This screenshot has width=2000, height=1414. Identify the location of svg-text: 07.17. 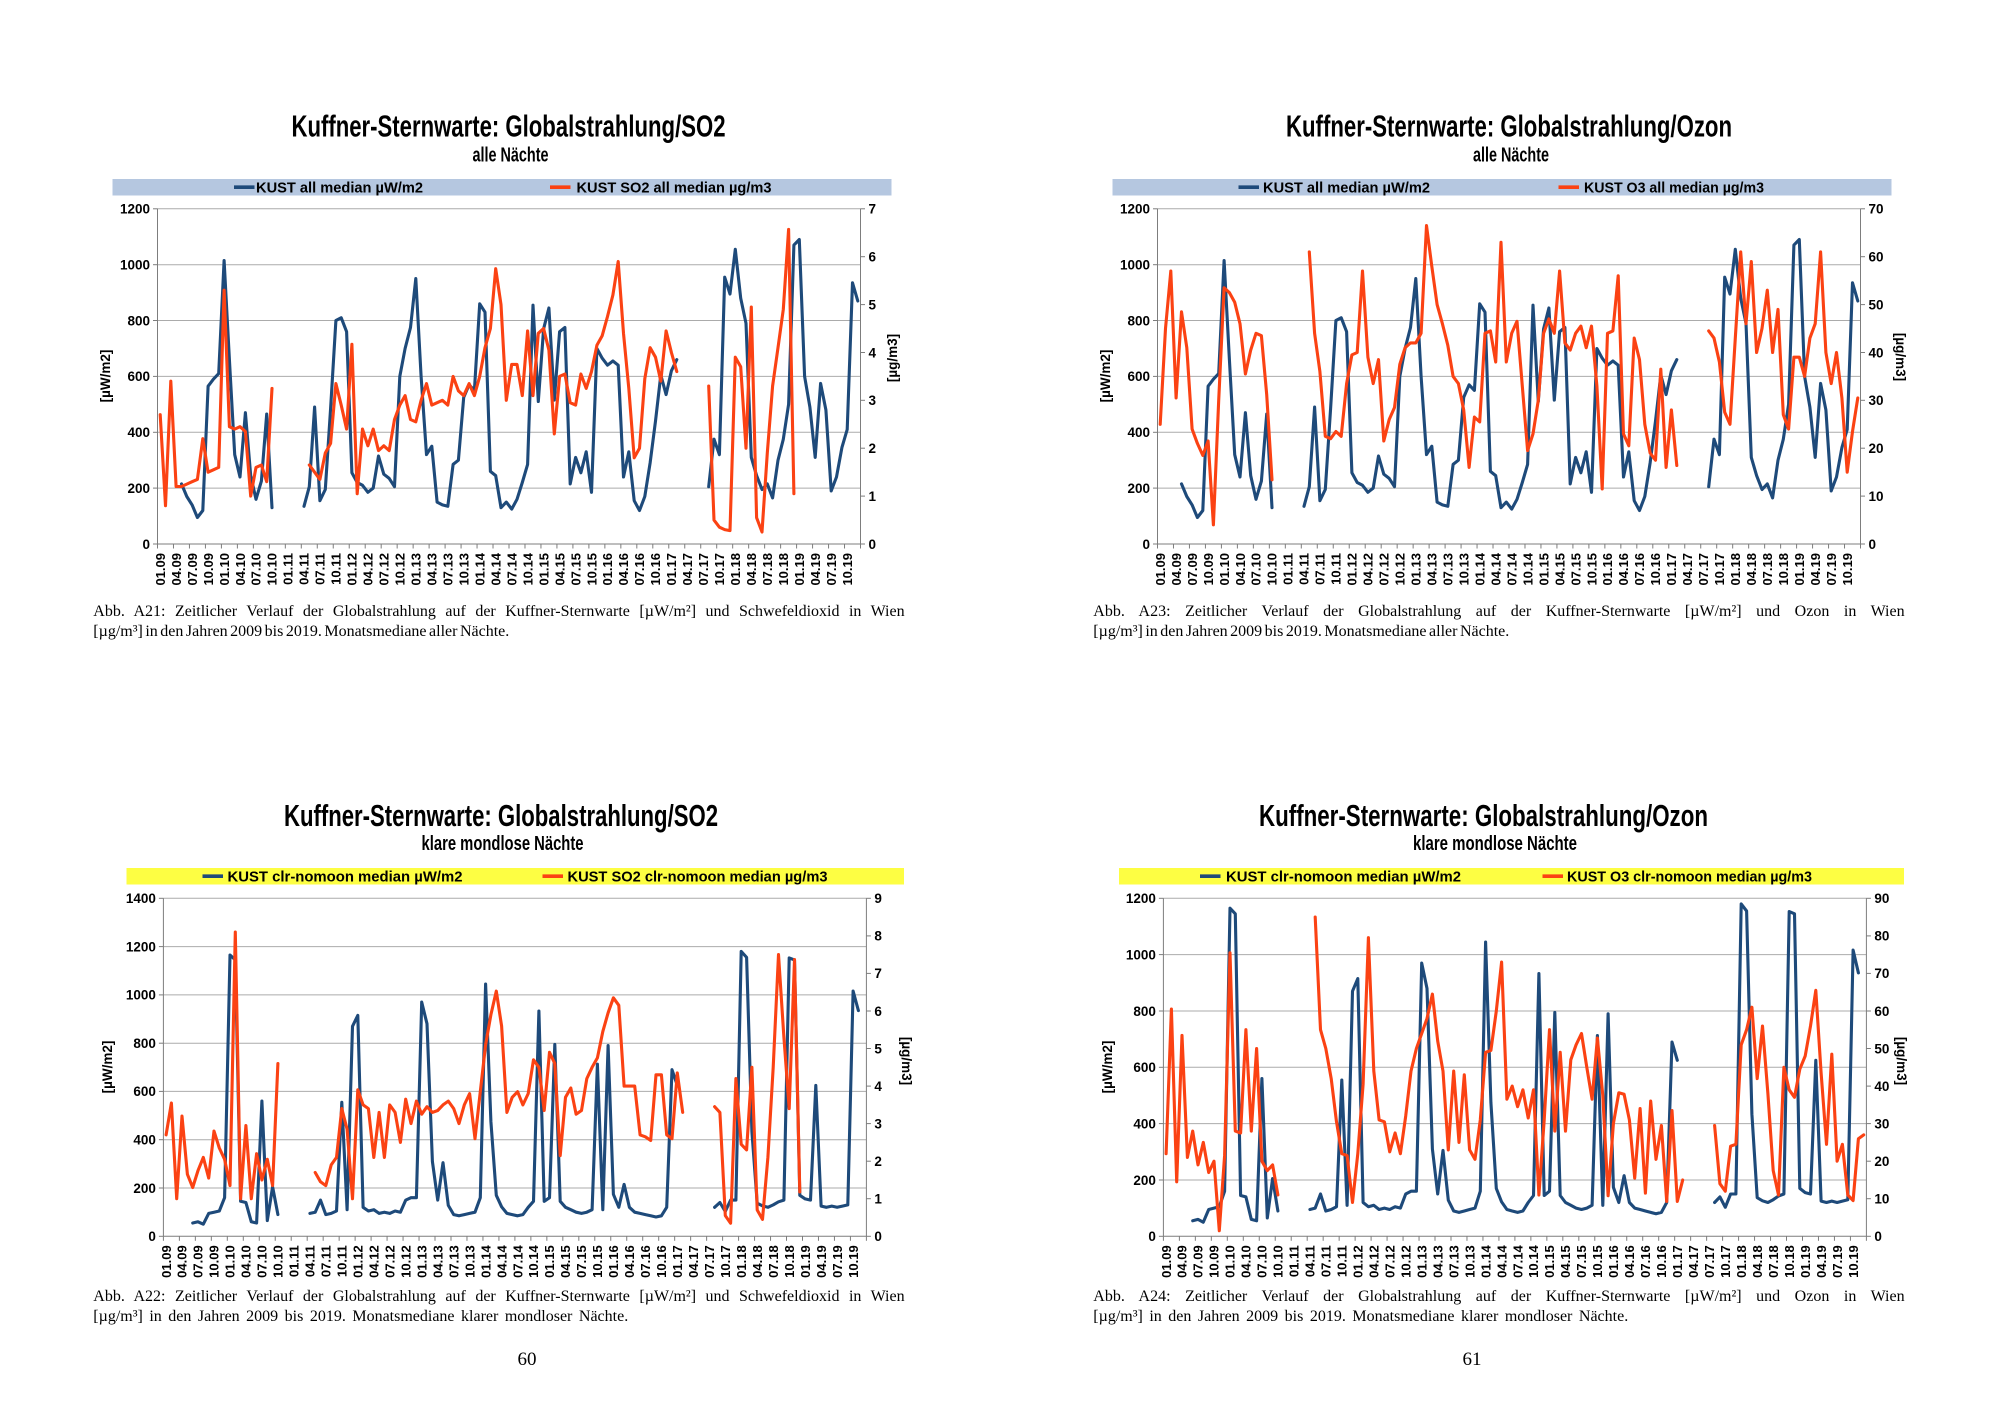
(1703, 569).